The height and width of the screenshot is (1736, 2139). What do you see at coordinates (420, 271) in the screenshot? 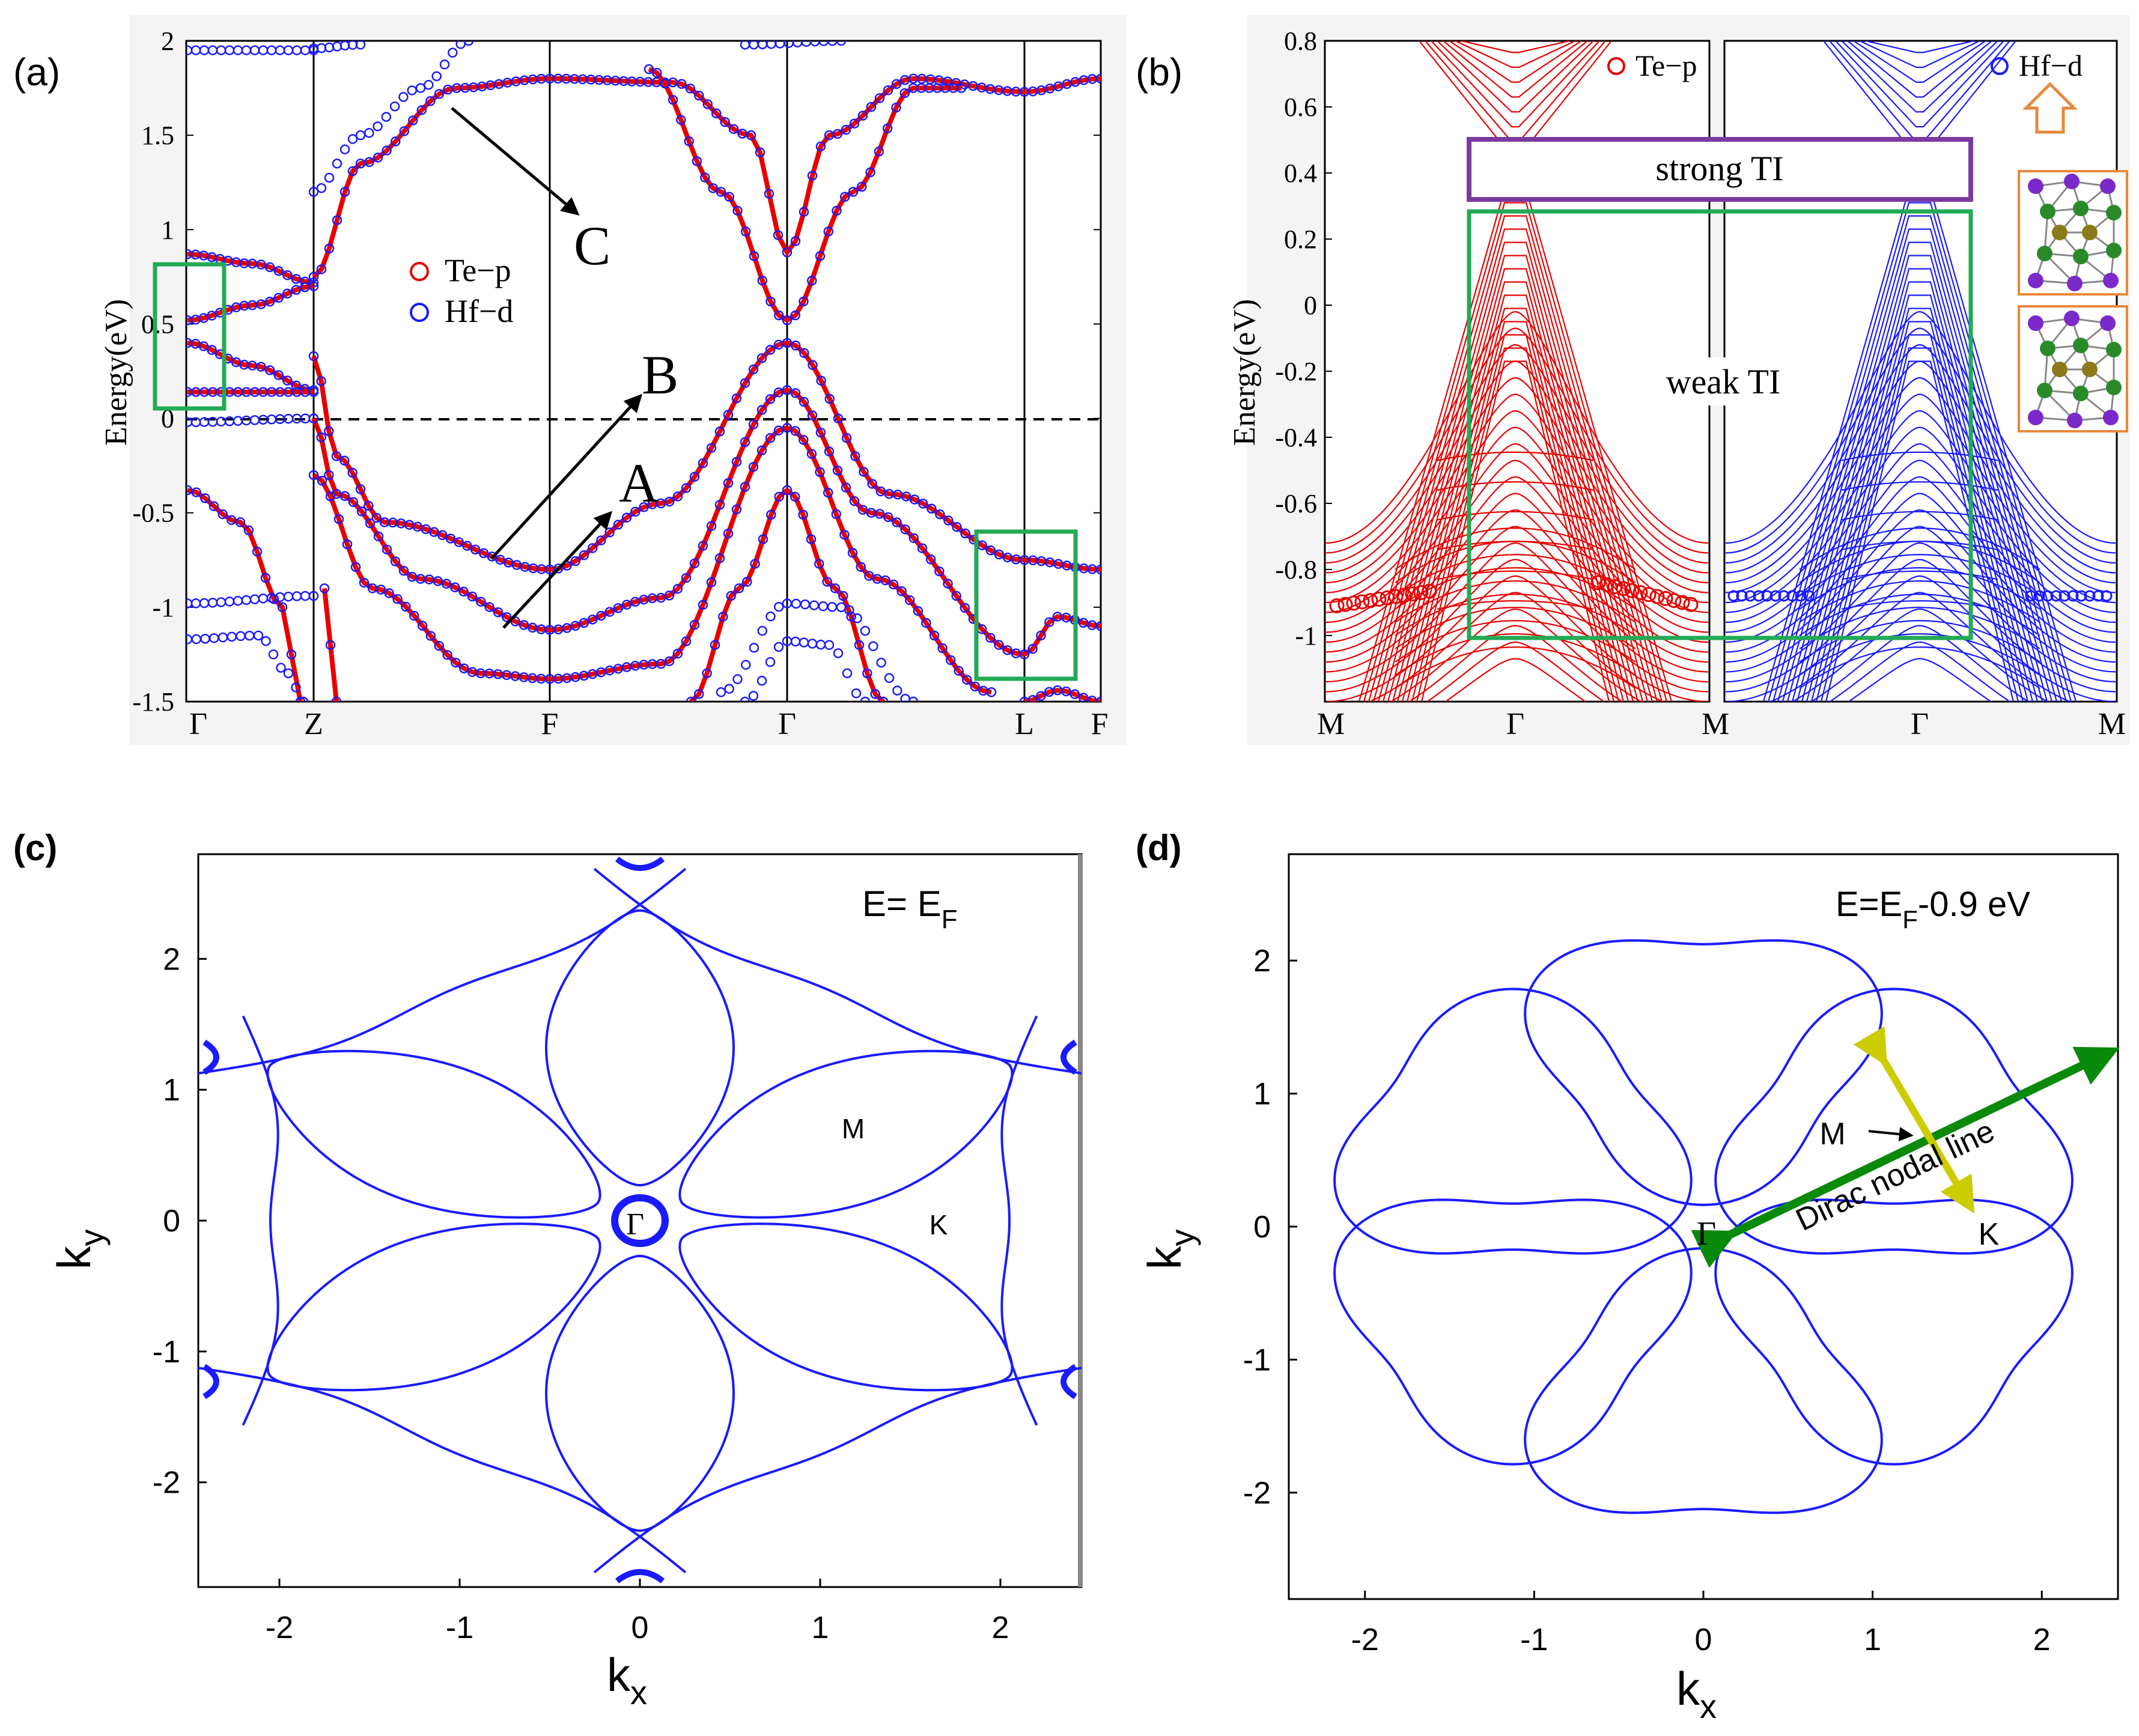
I see `legend-te-marker` at bounding box center [420, 271].